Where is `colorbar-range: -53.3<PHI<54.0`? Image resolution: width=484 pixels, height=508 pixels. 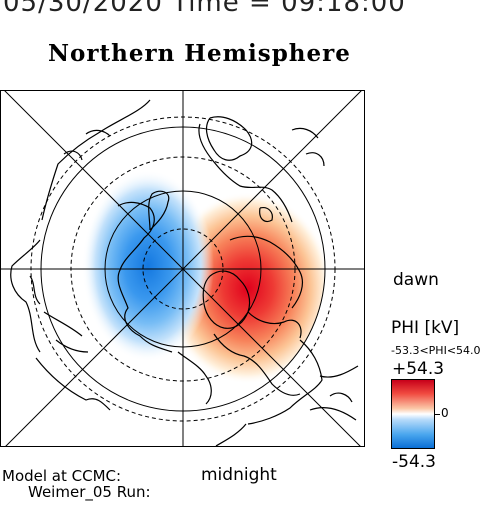 colorbar-range: -53.3<PHI<54.0 is located at coordinates (436, 350).